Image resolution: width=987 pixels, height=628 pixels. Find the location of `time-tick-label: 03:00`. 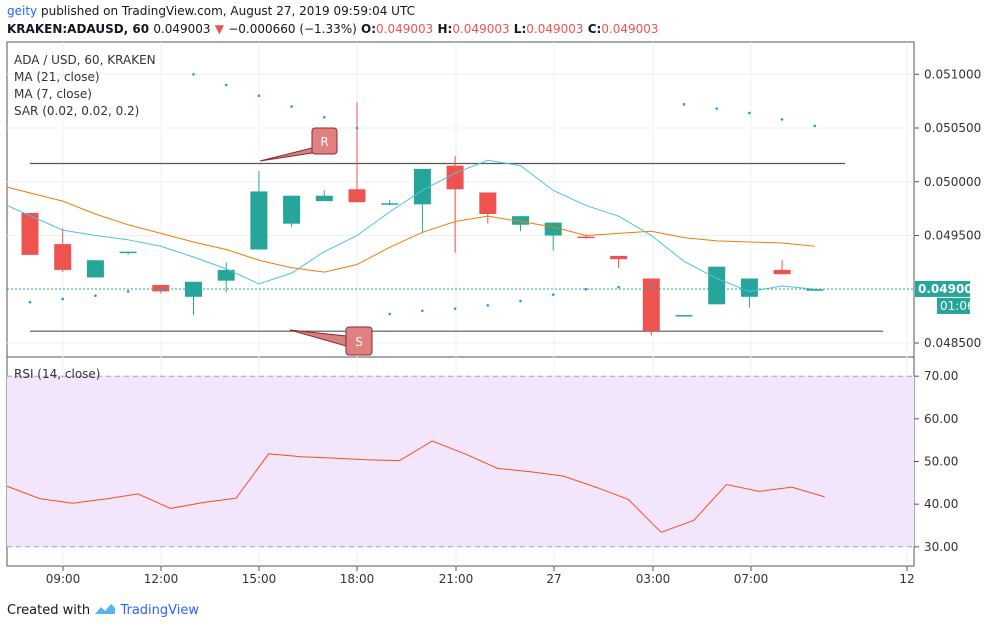

time-tick-label: 03:00 is located at coordinates (653, 579).